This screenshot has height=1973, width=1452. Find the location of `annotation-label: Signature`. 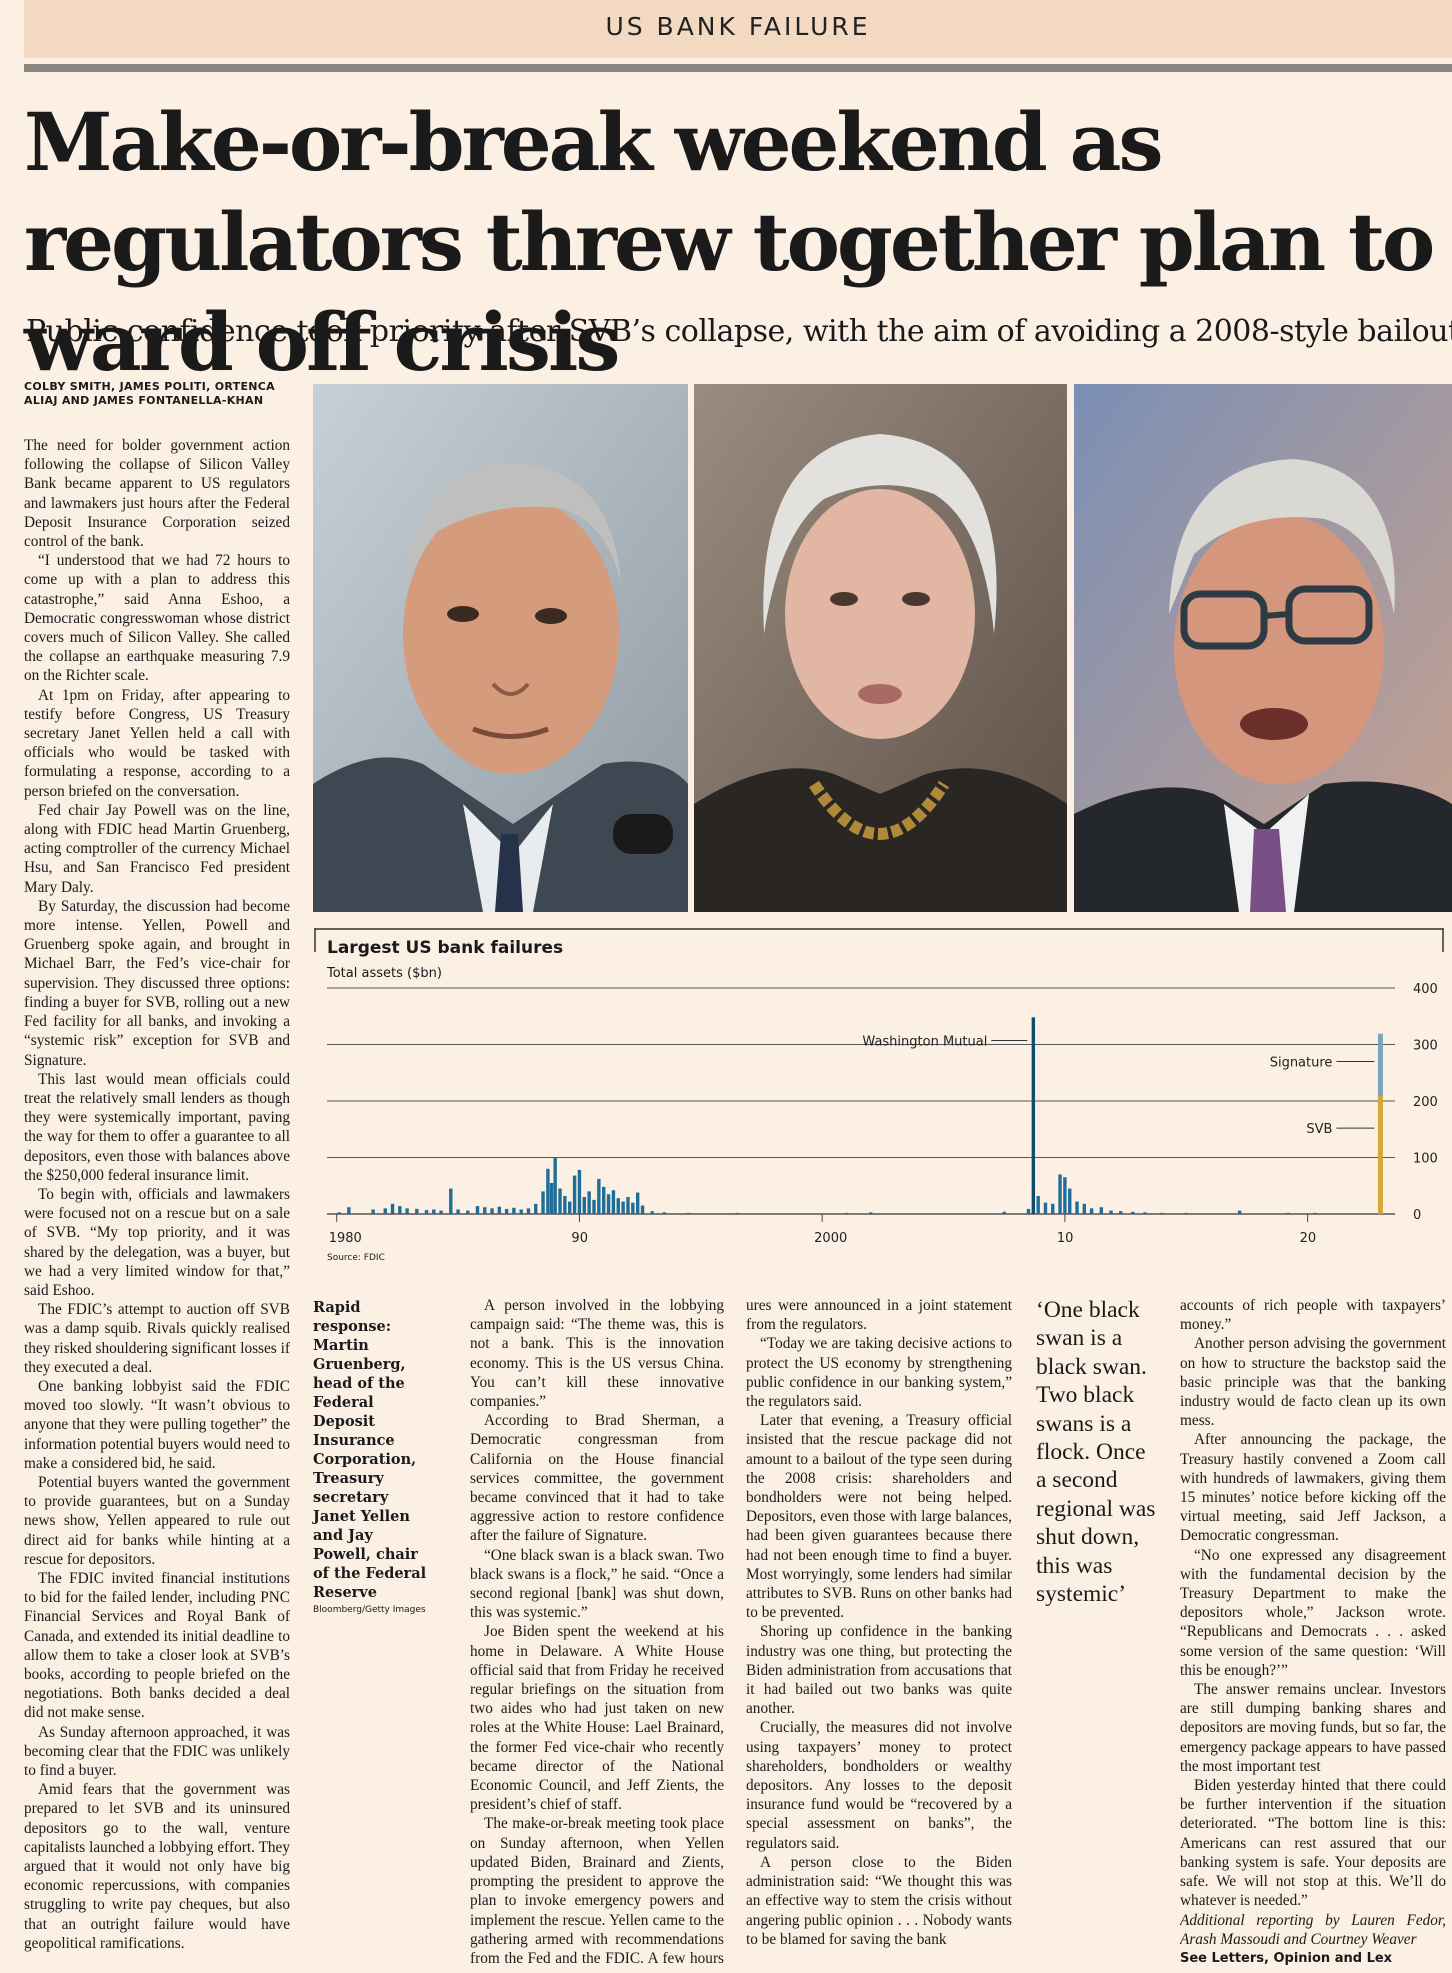

annotation-label: Signature is located at coordinates (1301, 1062).